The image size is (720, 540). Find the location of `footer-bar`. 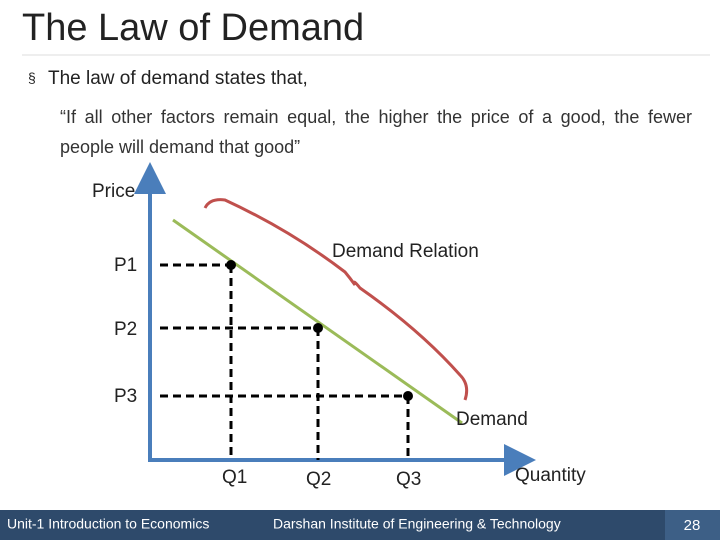

footer-bar is located at coordinates (360, 525).